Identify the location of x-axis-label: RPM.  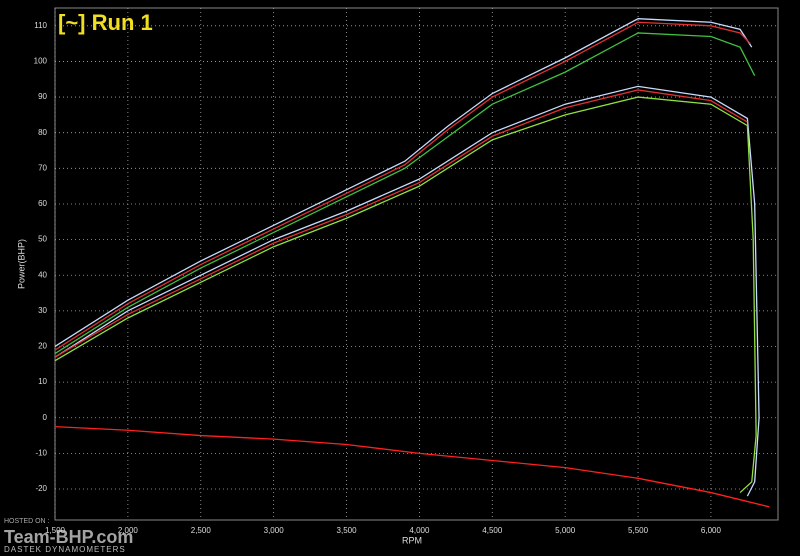
(412, 540).